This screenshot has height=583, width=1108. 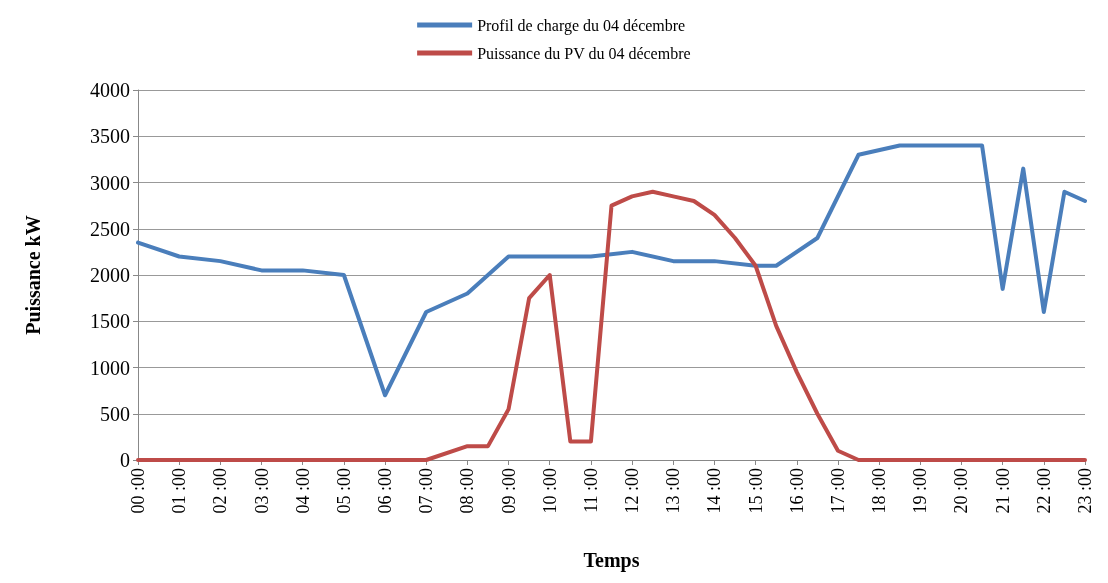 What do you see at coordinates (33, 275) in the screenshot?
I see `y-axis-title: Puissance kW` at bounding box center [33, 275].